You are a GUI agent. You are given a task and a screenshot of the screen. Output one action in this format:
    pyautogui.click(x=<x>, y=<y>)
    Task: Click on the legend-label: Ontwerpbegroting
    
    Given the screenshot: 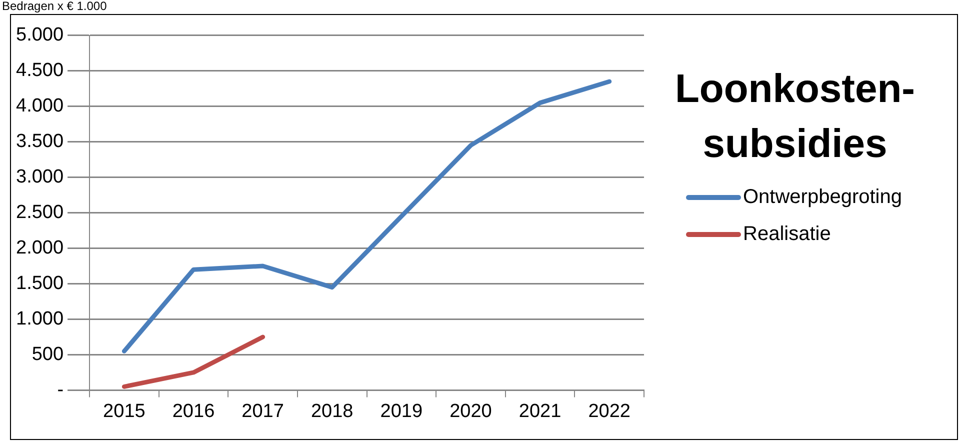 What is the action you would take?
    pyautogui.click(x=822, y=197)
    